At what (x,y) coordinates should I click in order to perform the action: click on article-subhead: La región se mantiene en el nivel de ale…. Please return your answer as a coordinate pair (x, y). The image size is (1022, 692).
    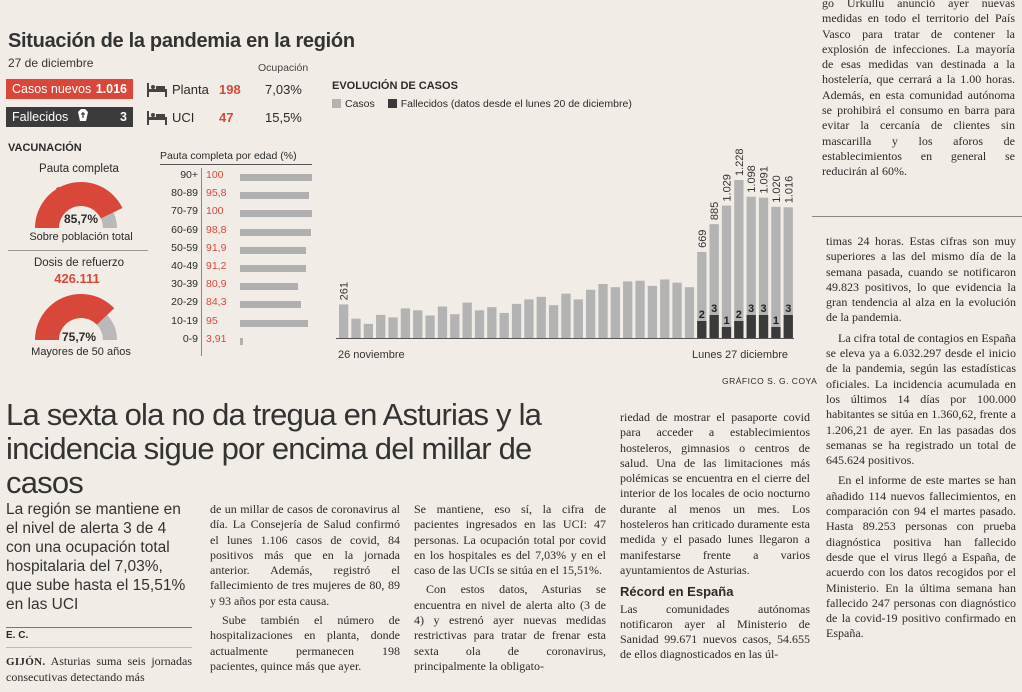
    Looking at the image, I should click on (96, 557).